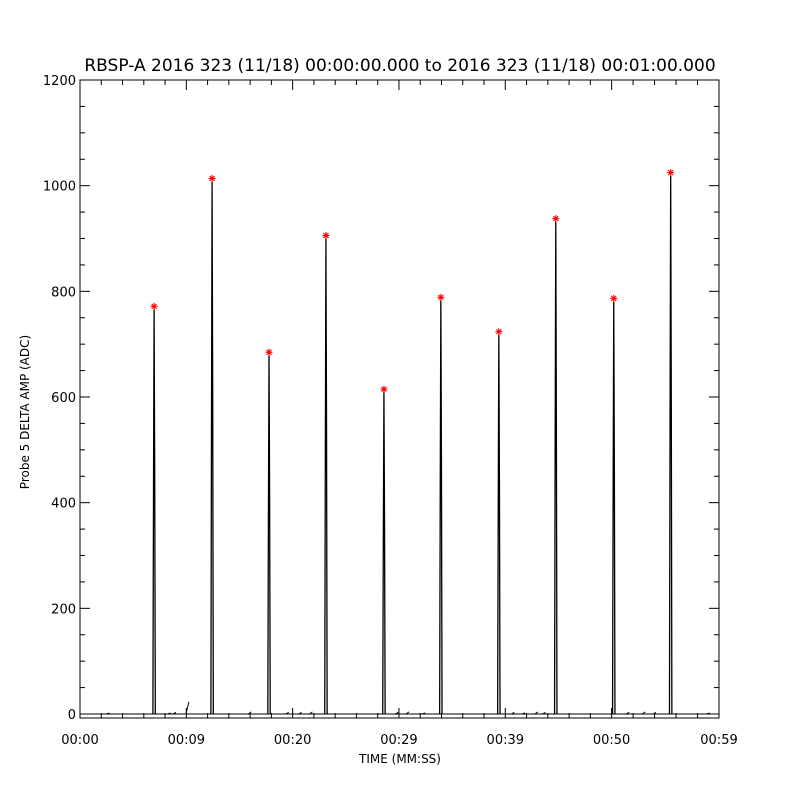  I want to click on x-axis-label: TIME (MM:SS), so click(399, 759).